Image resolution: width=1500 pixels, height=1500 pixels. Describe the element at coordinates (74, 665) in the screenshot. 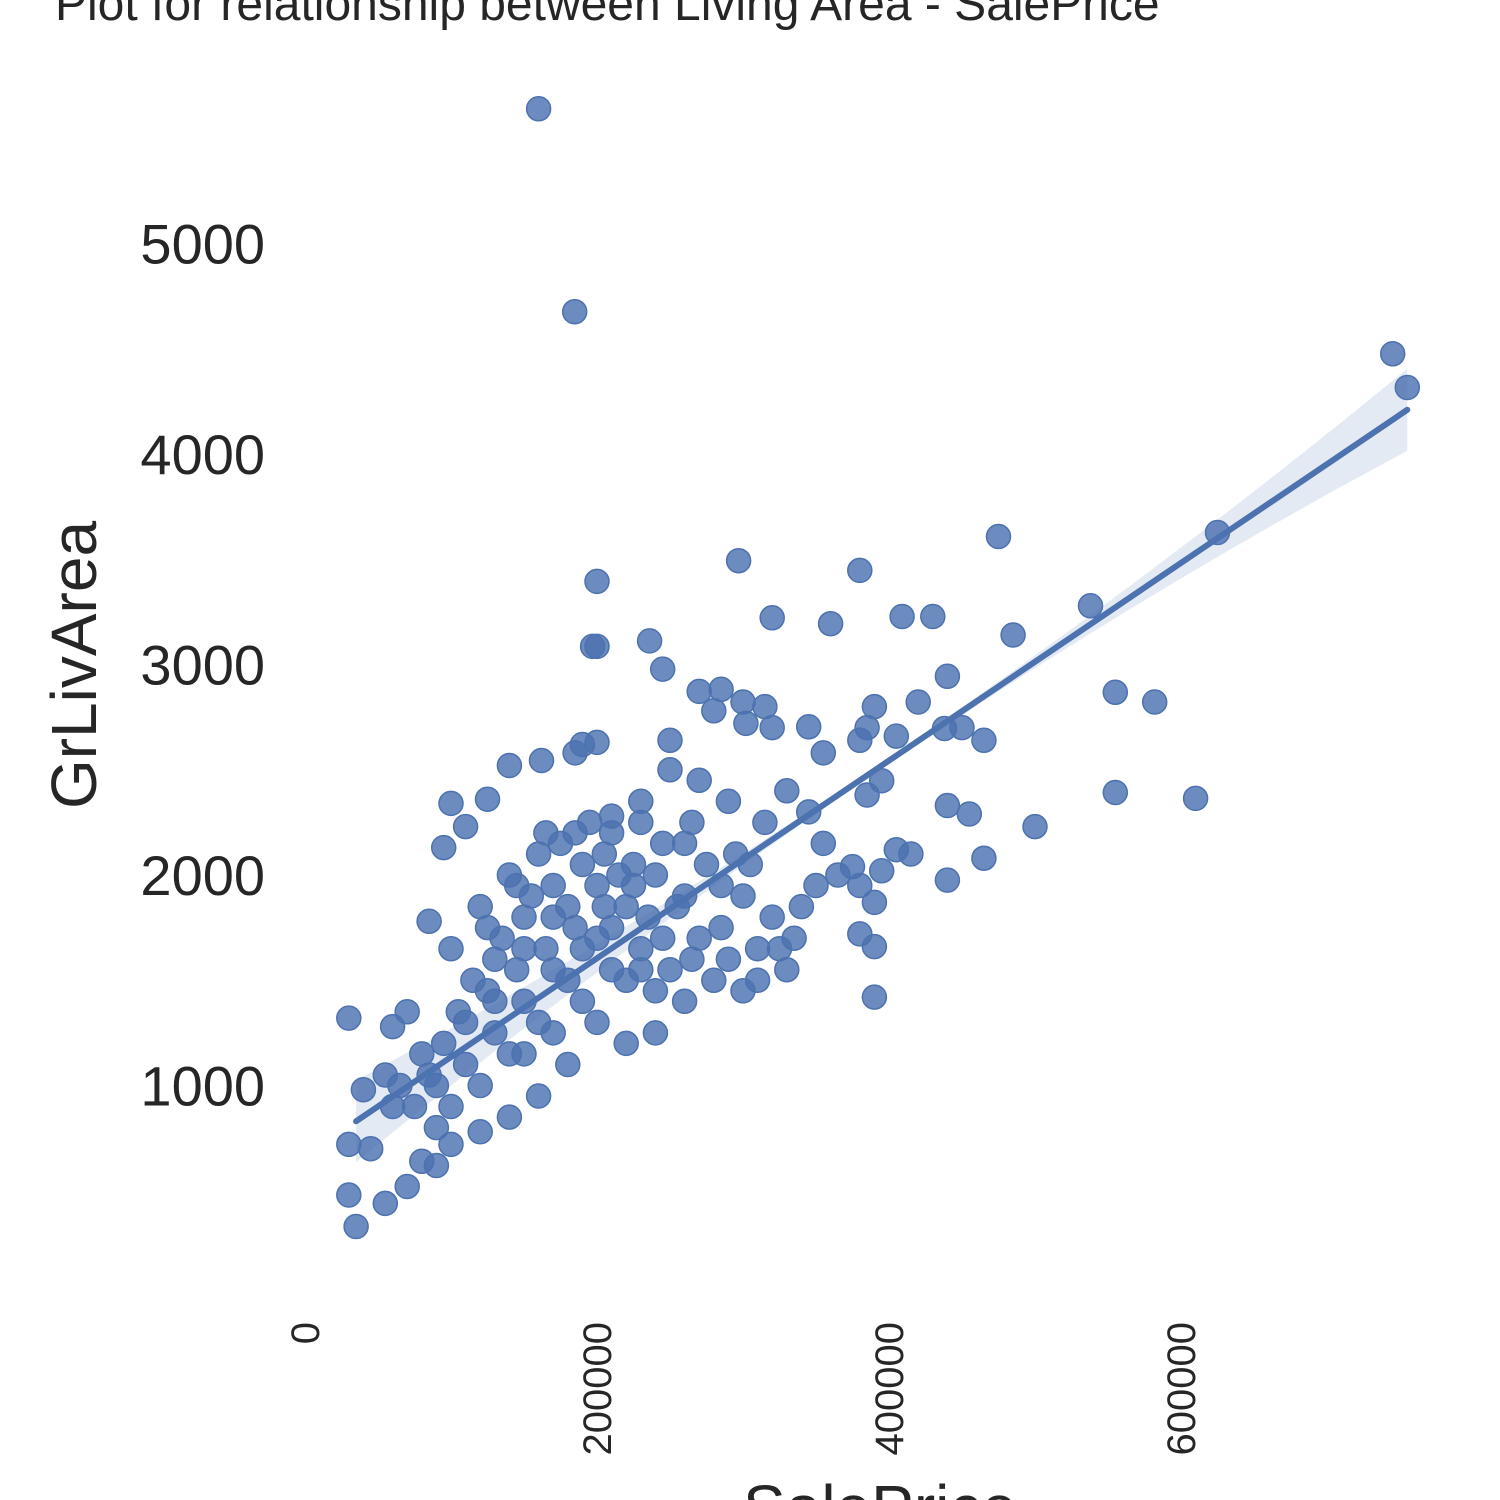

I see `y-axis-label: GrLivArea` at that location.